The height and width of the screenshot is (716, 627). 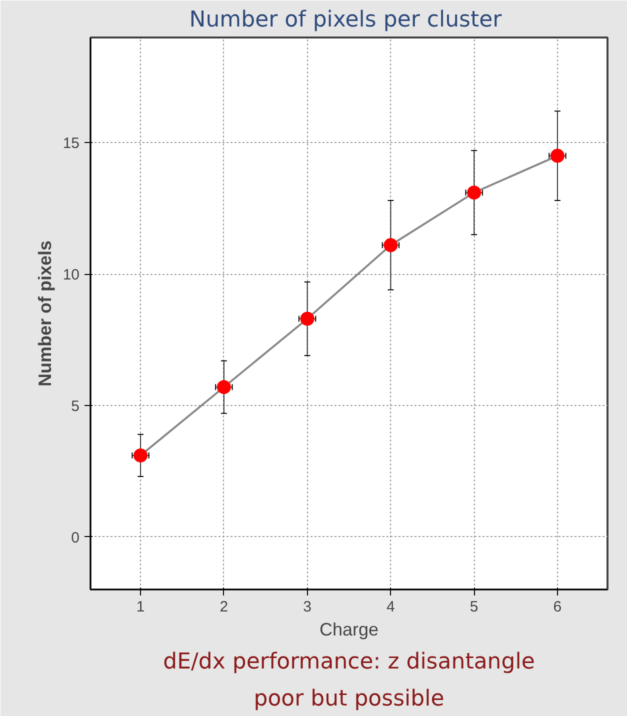 What do you see at coordinates (557, 607) in the screenshot?
I see `x-tick-label: 6` at bounding box center [557, 607].